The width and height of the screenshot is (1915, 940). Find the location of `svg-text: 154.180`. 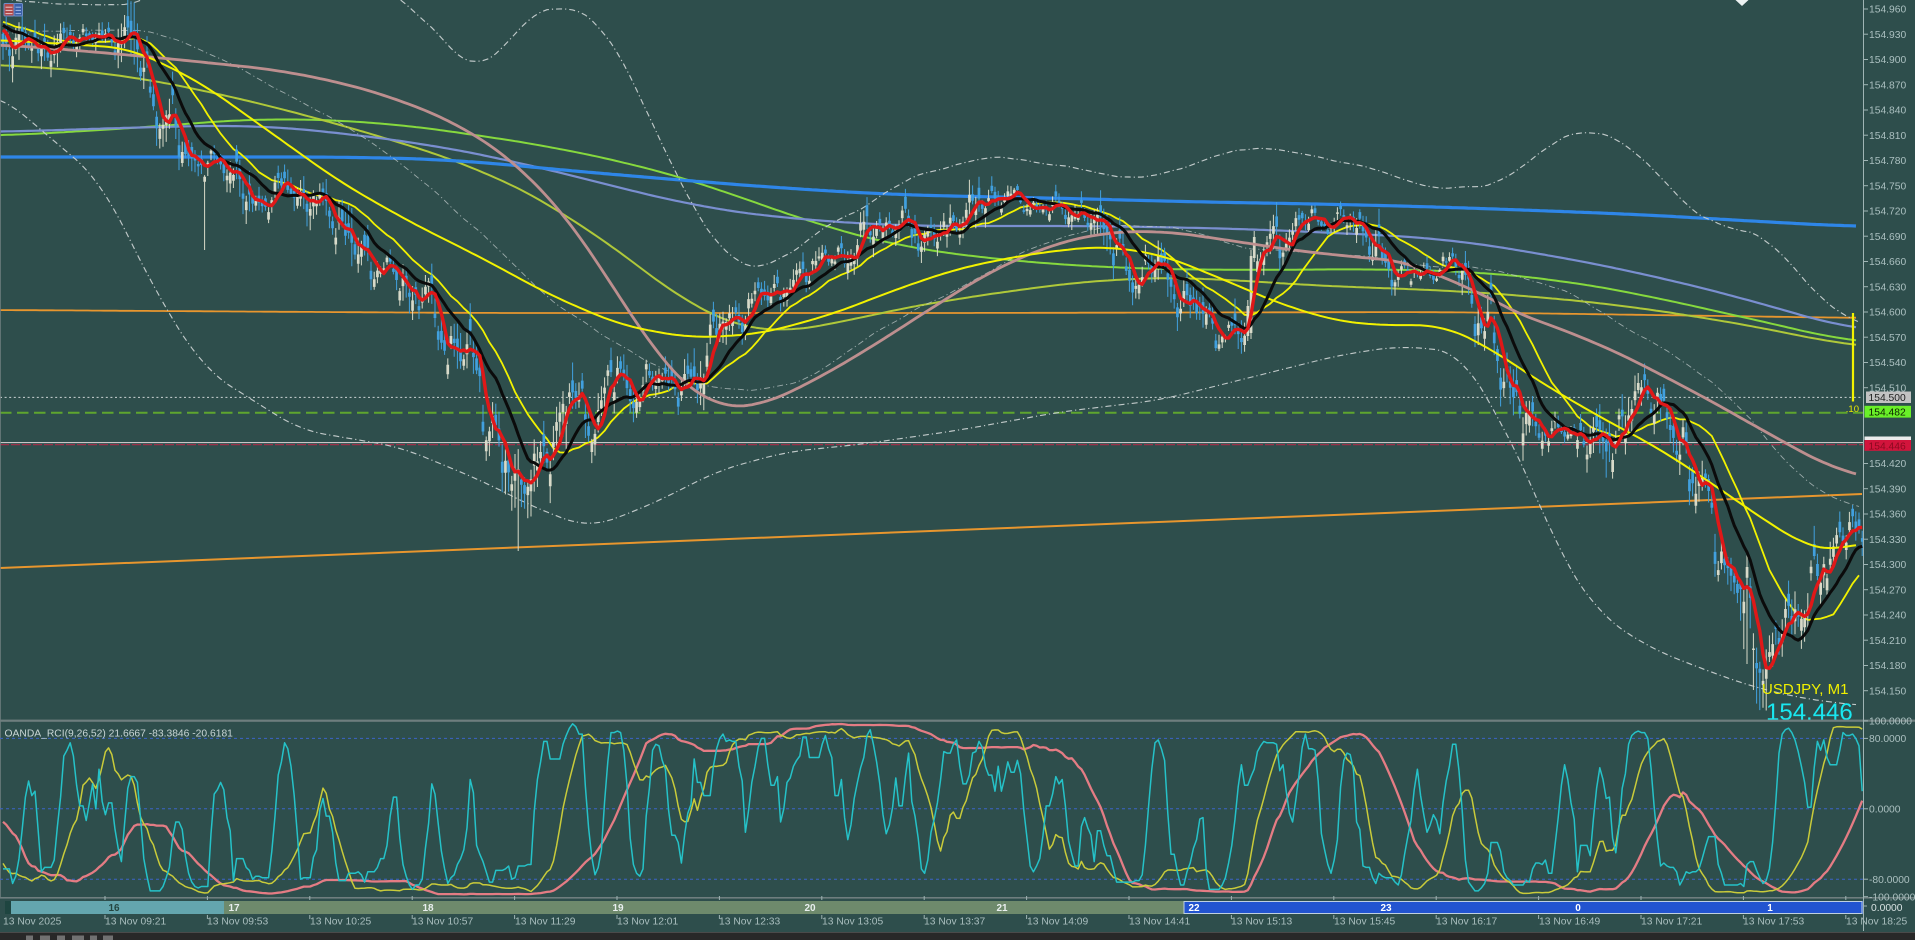

svg-text: 154.180 is located at coordinates (1887, 666).